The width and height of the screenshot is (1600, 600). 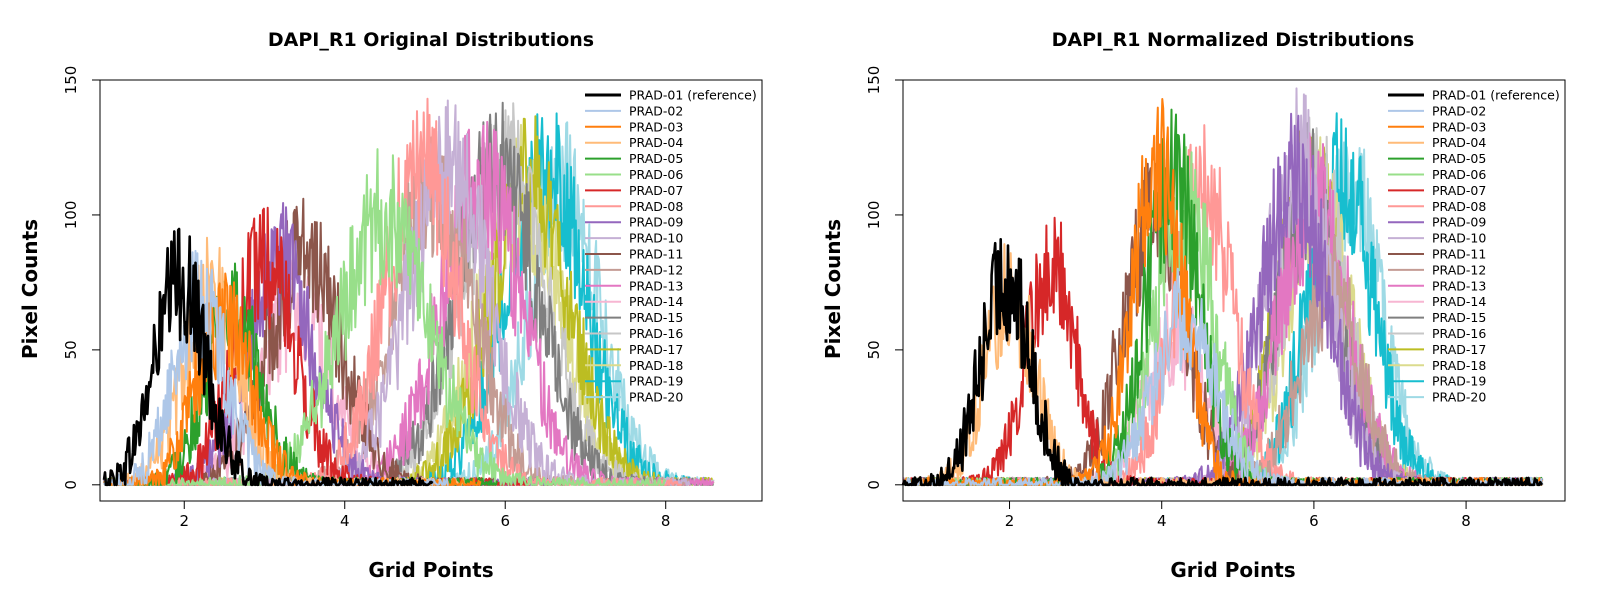 What do you see at coordinates (656, 397) in the screenshot?
I see `left-legend-label: PRAD-20` at bounding box center [656, 397].